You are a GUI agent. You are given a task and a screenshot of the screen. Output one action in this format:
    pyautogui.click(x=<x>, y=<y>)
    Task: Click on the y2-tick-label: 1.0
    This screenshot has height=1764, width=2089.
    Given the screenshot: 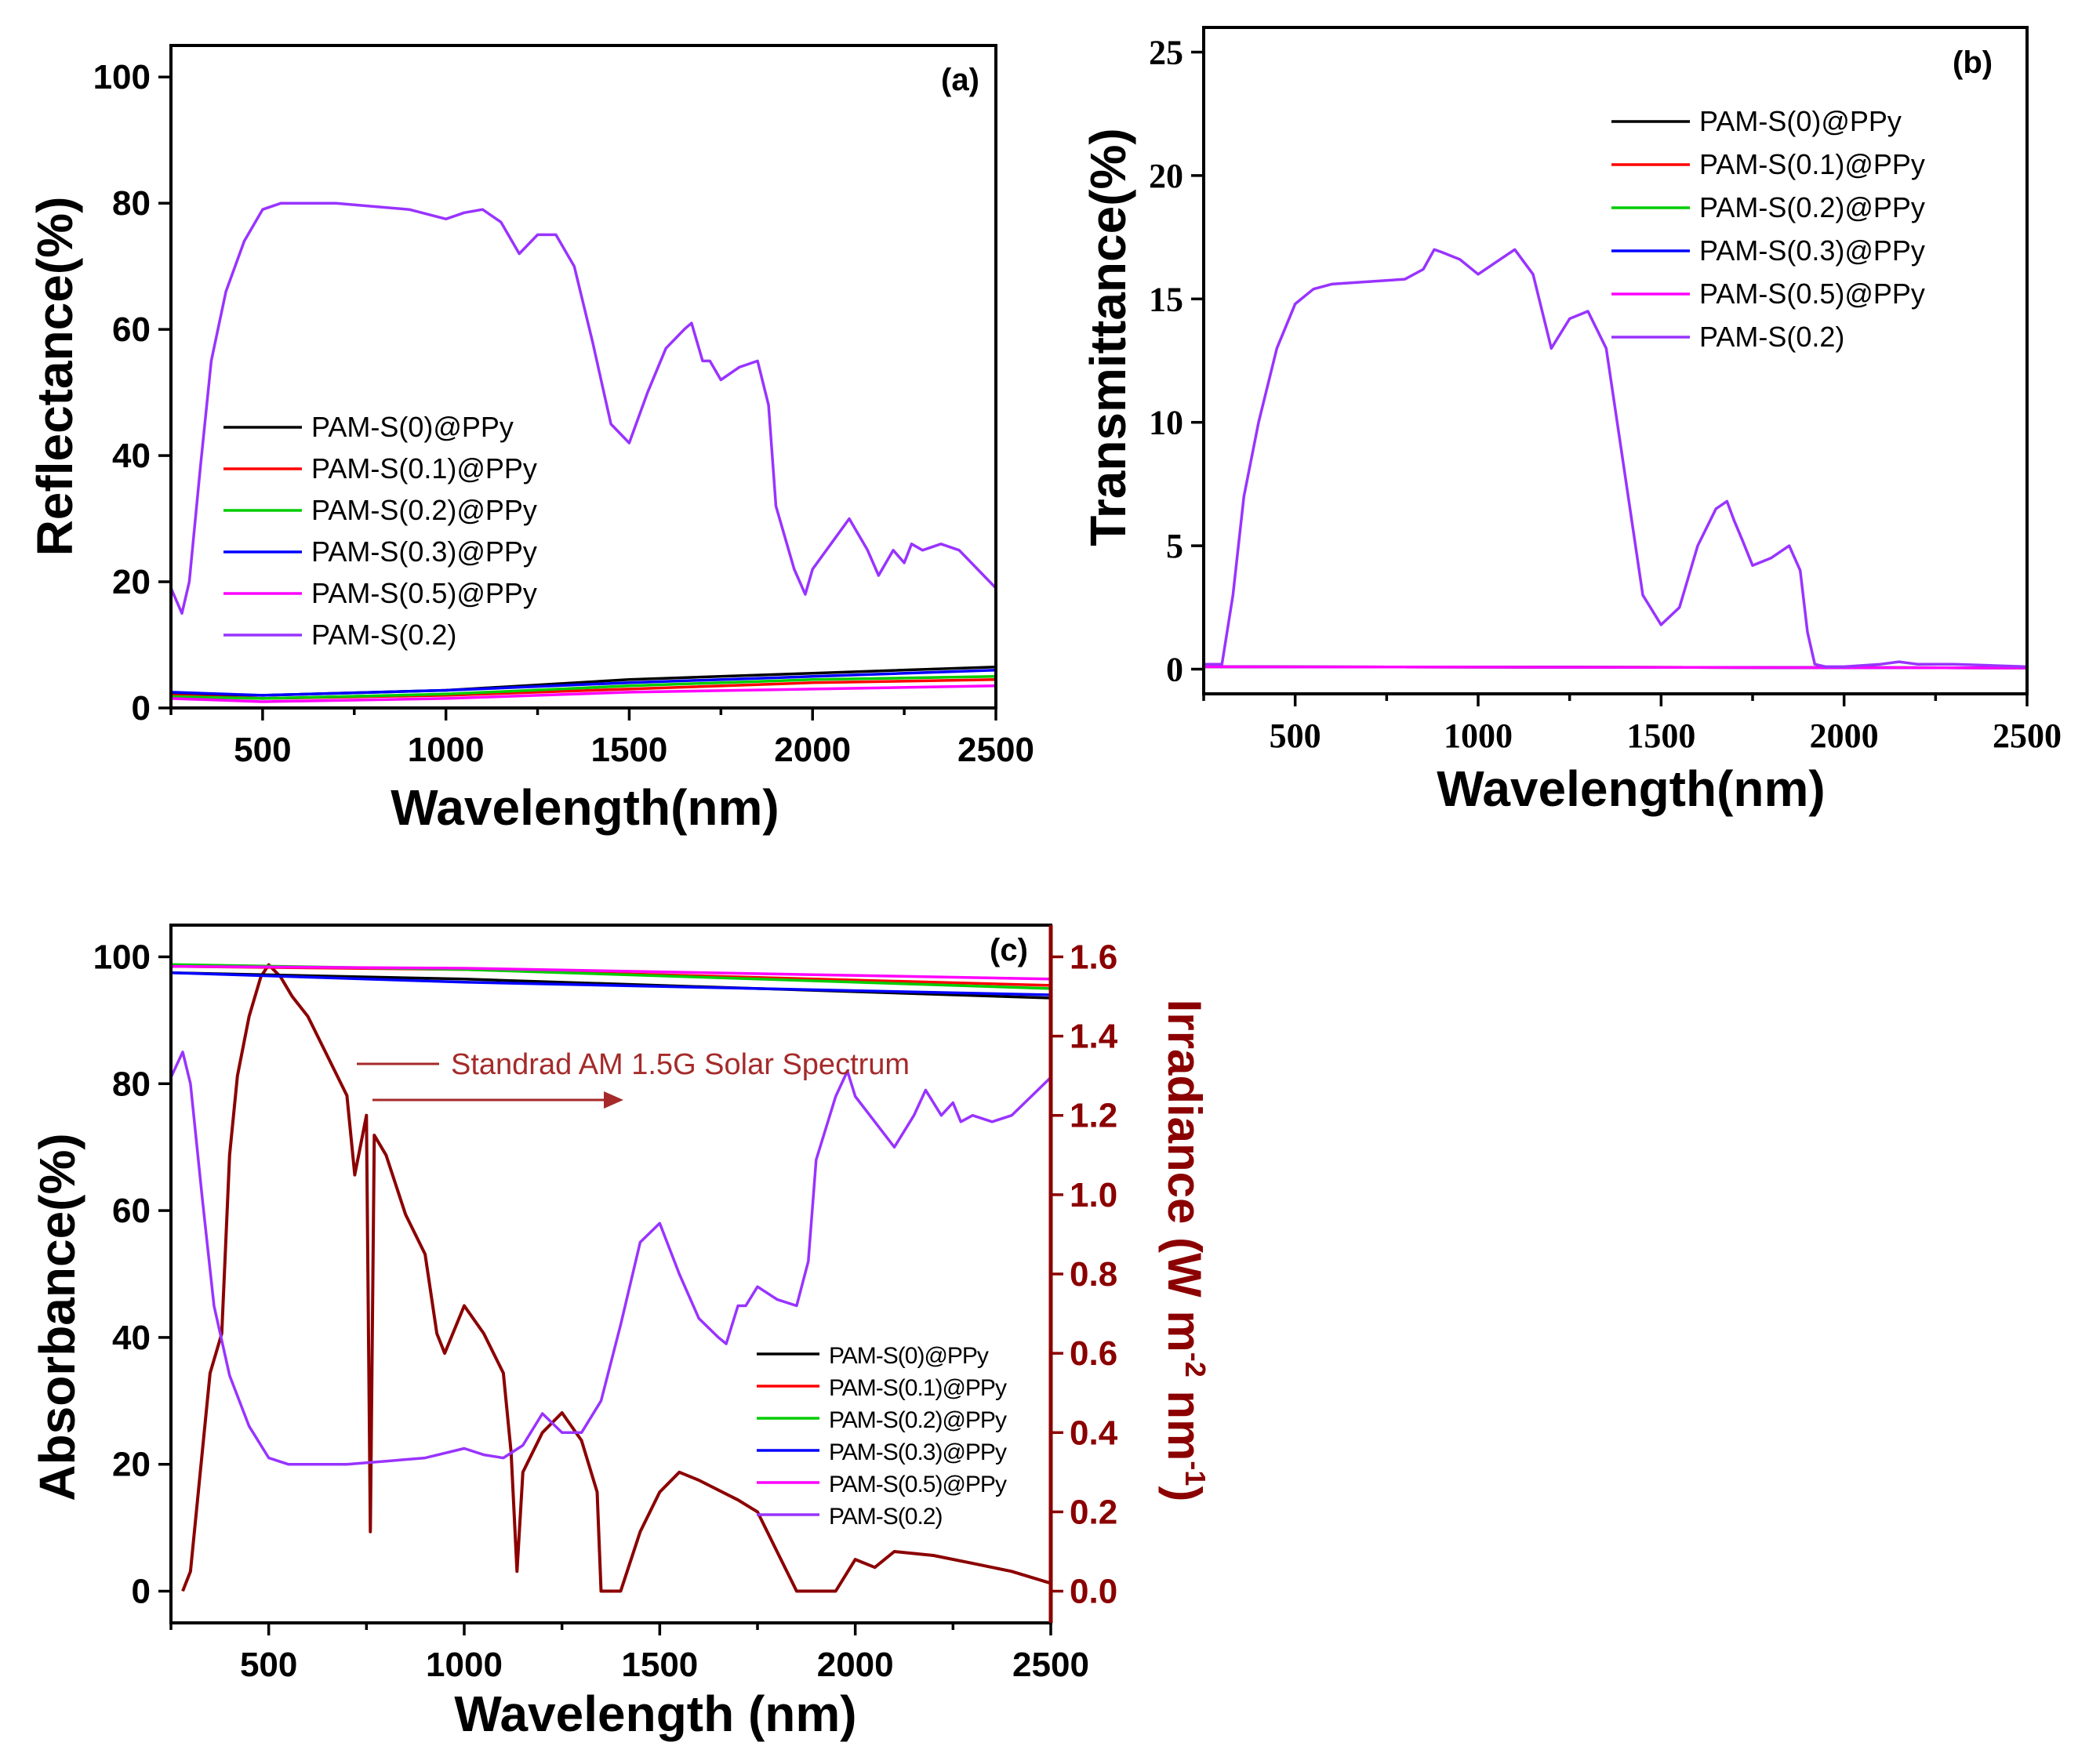 What is the action you would take?
    pyautogui.click(x=1093, y=1195)
    